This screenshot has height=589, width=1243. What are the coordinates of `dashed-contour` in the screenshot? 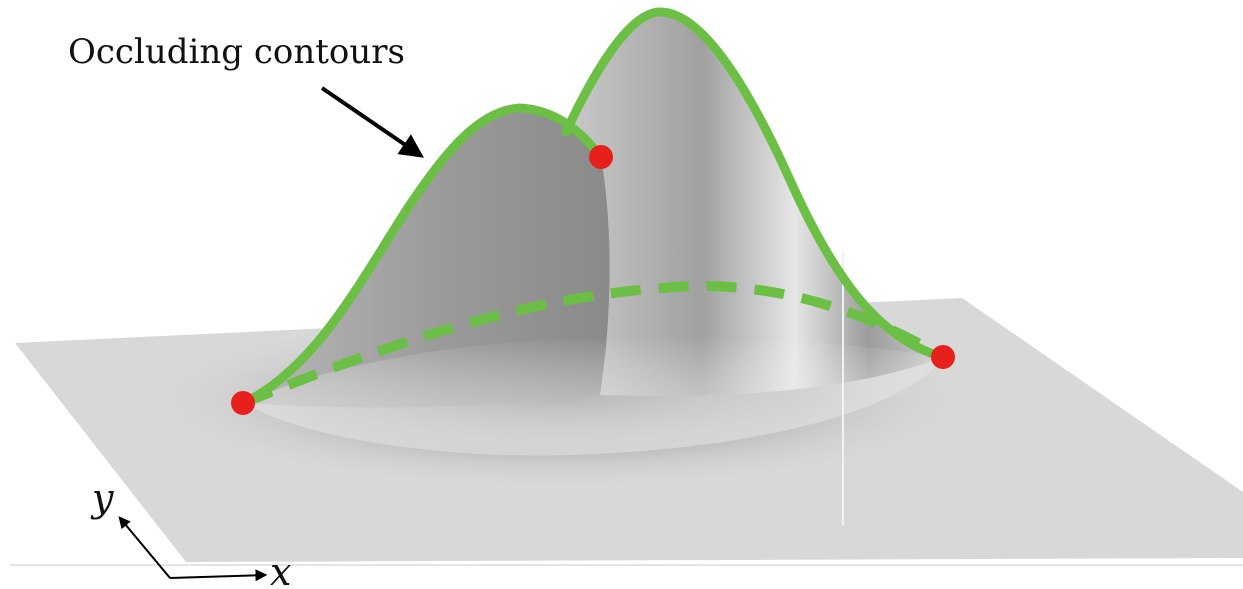 It's located at (594, 344).